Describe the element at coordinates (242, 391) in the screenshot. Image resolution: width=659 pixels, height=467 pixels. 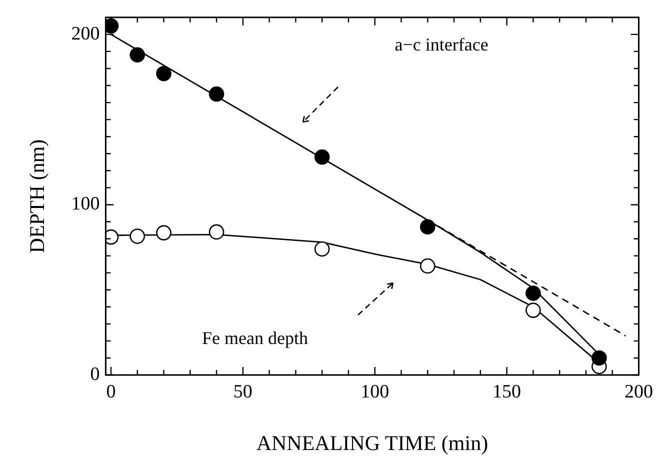
I see `x-tick-label: 50` at that location.